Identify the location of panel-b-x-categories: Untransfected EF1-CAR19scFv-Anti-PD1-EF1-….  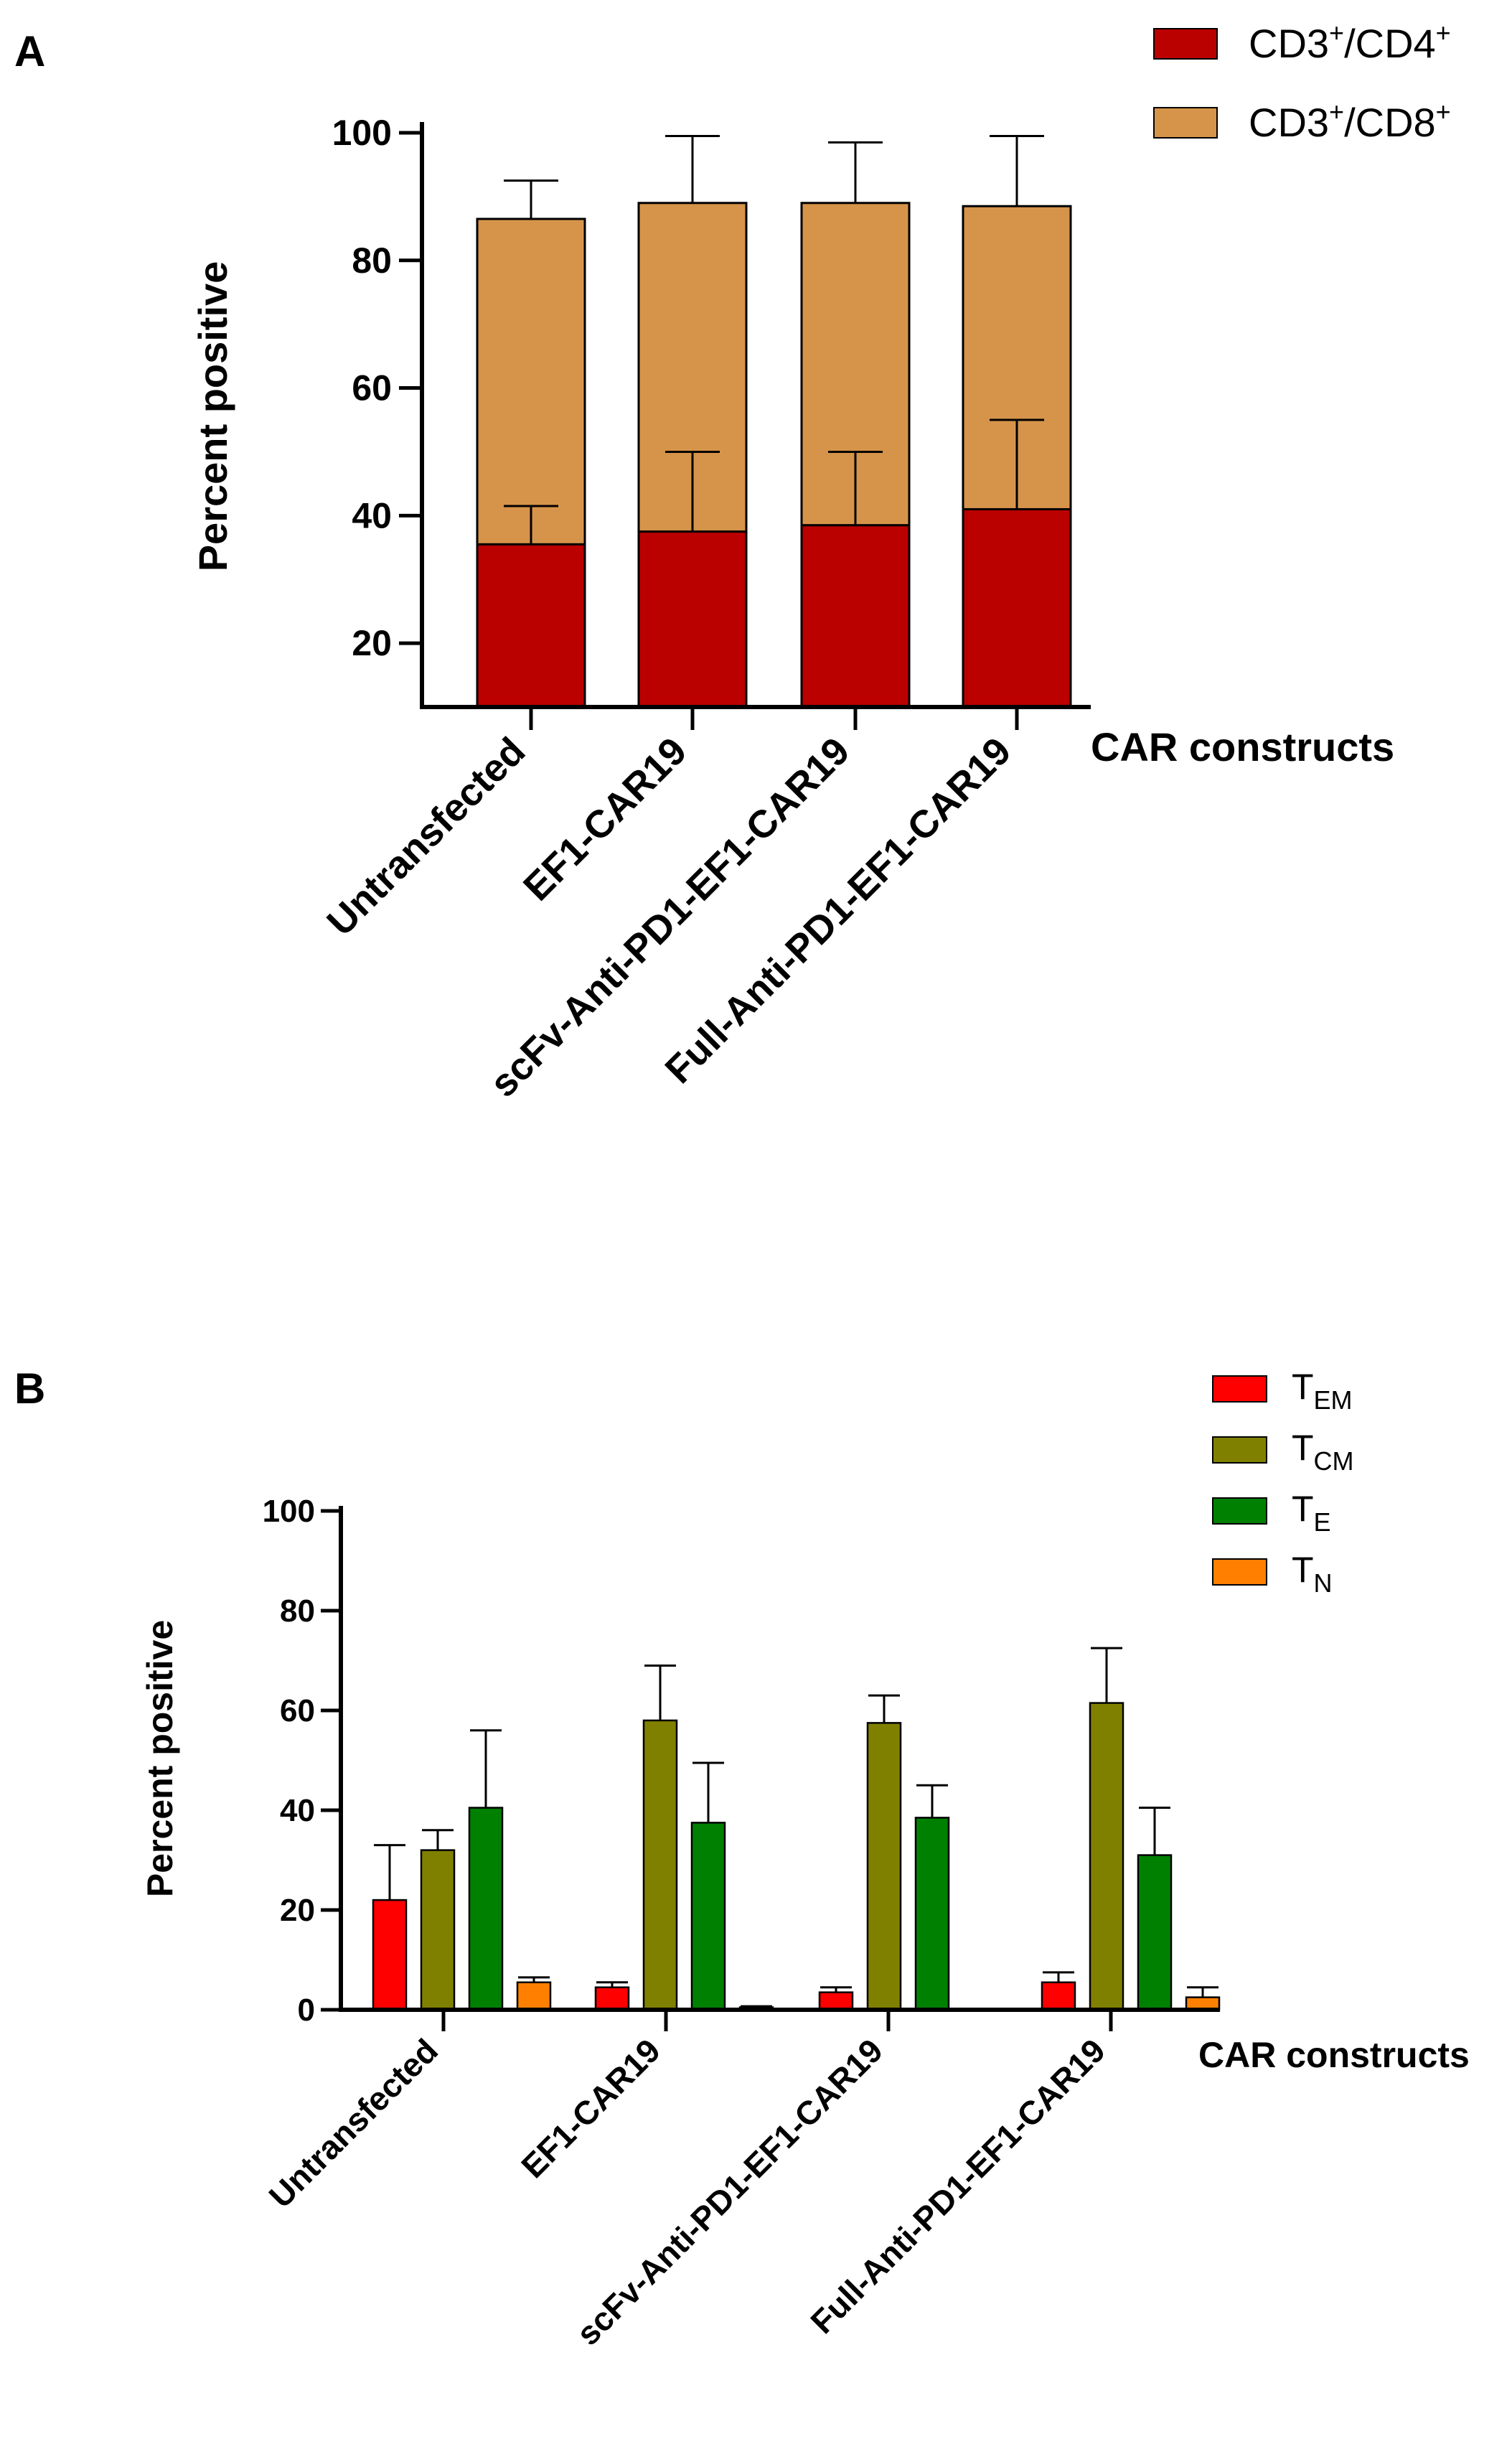
(688, 2181).